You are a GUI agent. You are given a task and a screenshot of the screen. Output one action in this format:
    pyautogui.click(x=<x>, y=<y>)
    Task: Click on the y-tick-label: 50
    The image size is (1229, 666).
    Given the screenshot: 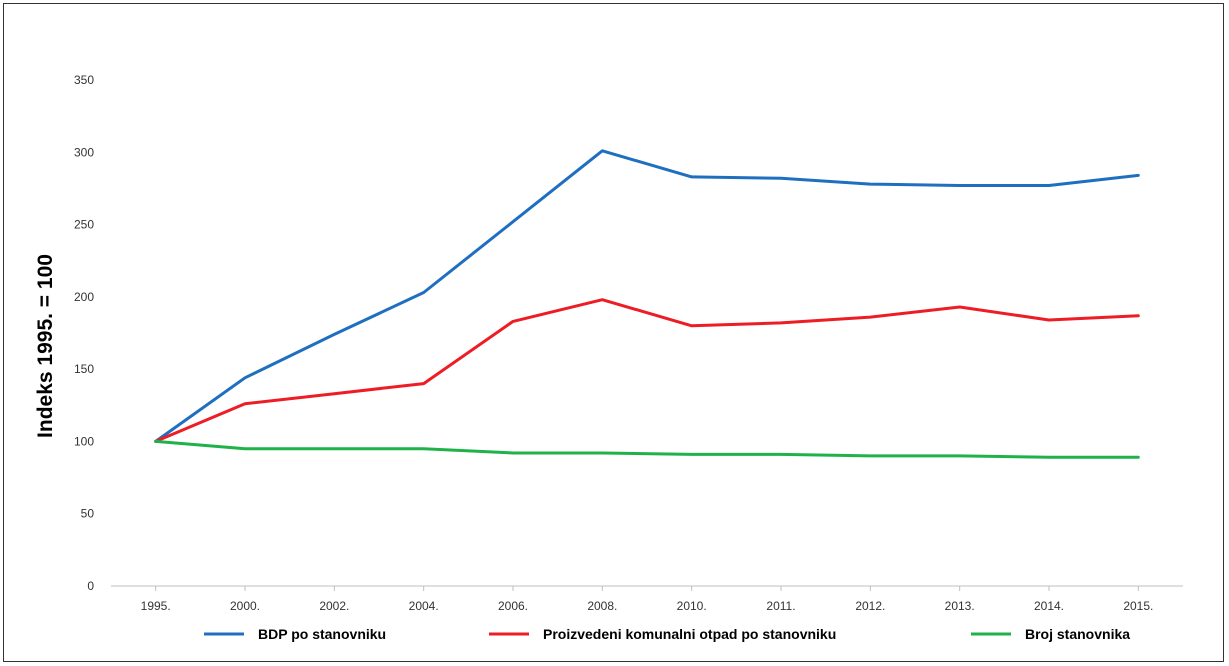 What is the action you would take?
    pyautogui.click(x=88, y=514)
    